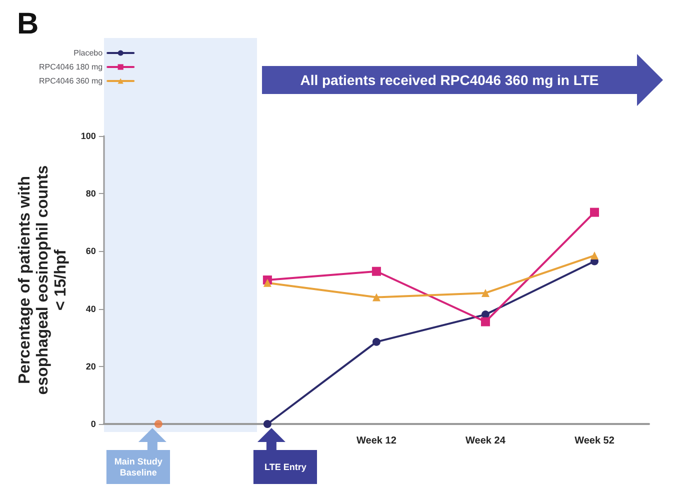 This screenshot has height=498, width=677. I want to click on chart-title: B, so click(28, 24).